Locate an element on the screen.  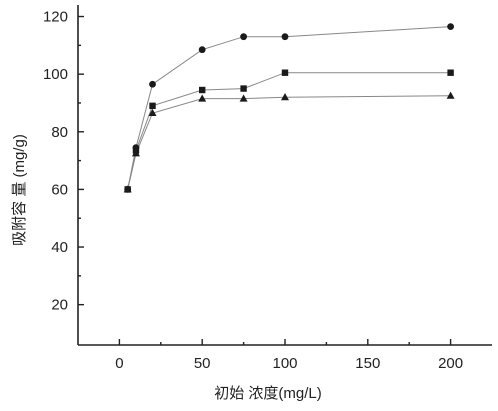
y-tick-label: 120 is located at coordinates (55, 17).